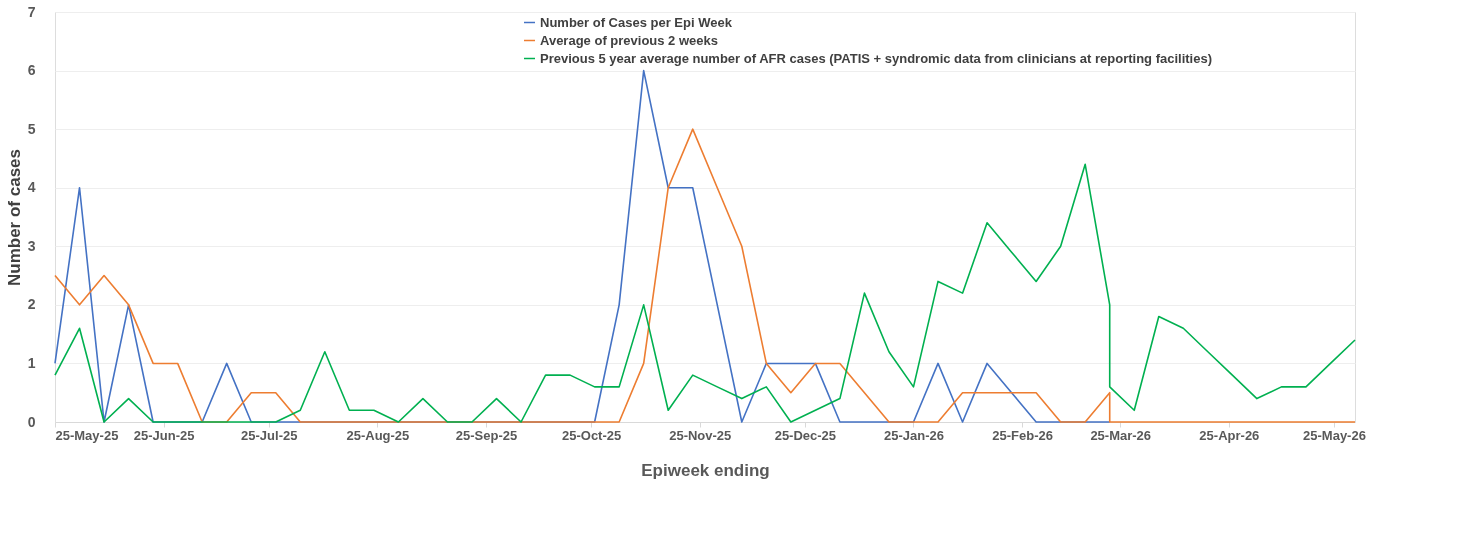 The image size is (1462, 553). I want to click on y-axis-title: Number of cases, so click(14, 217).